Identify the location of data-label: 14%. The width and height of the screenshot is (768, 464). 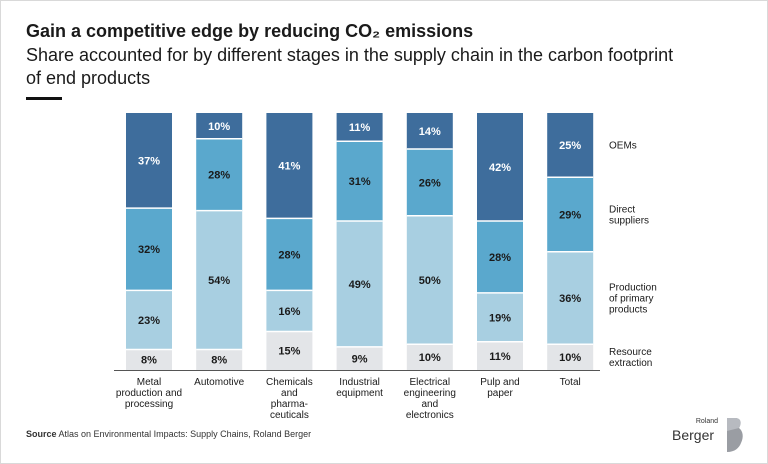
(430, 132).